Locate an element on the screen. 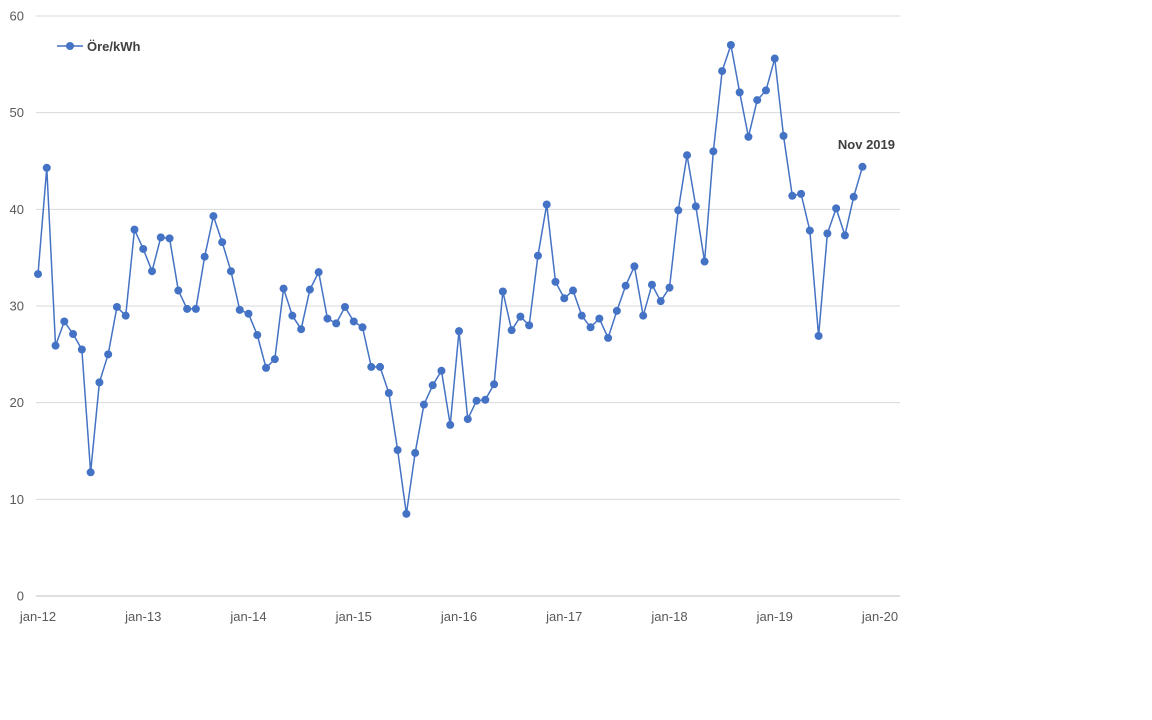 This screenshot has height=720, width=1152. y-tick-label: 60 is located at coordinates (17, 16).